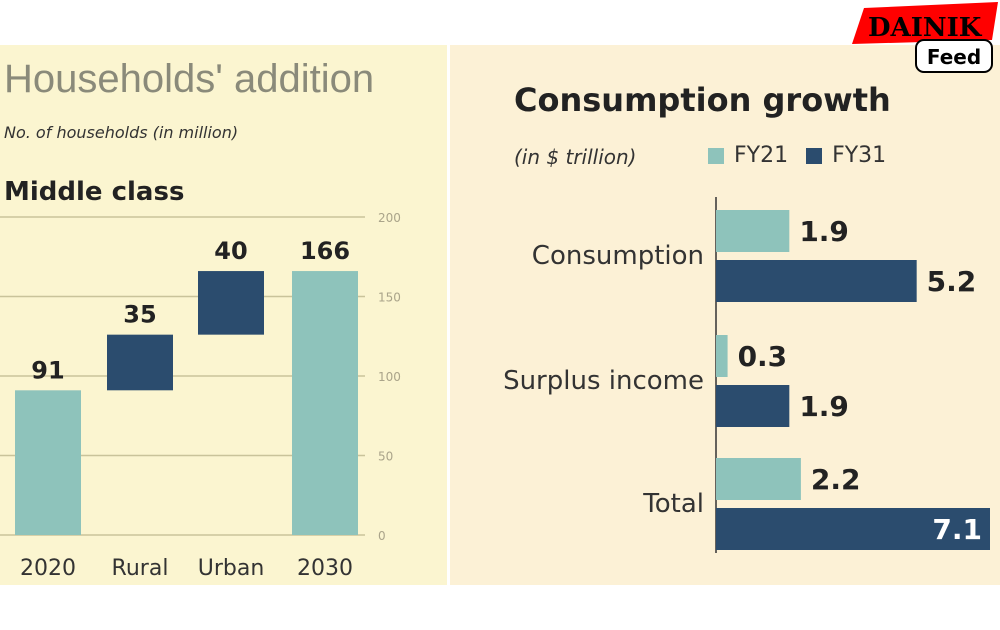 This screenshot has width=1000, height=630. Describe the element at coordinates (575, 157) in the screenshot. I see `unit-label: (in $ trillion)` at that location.